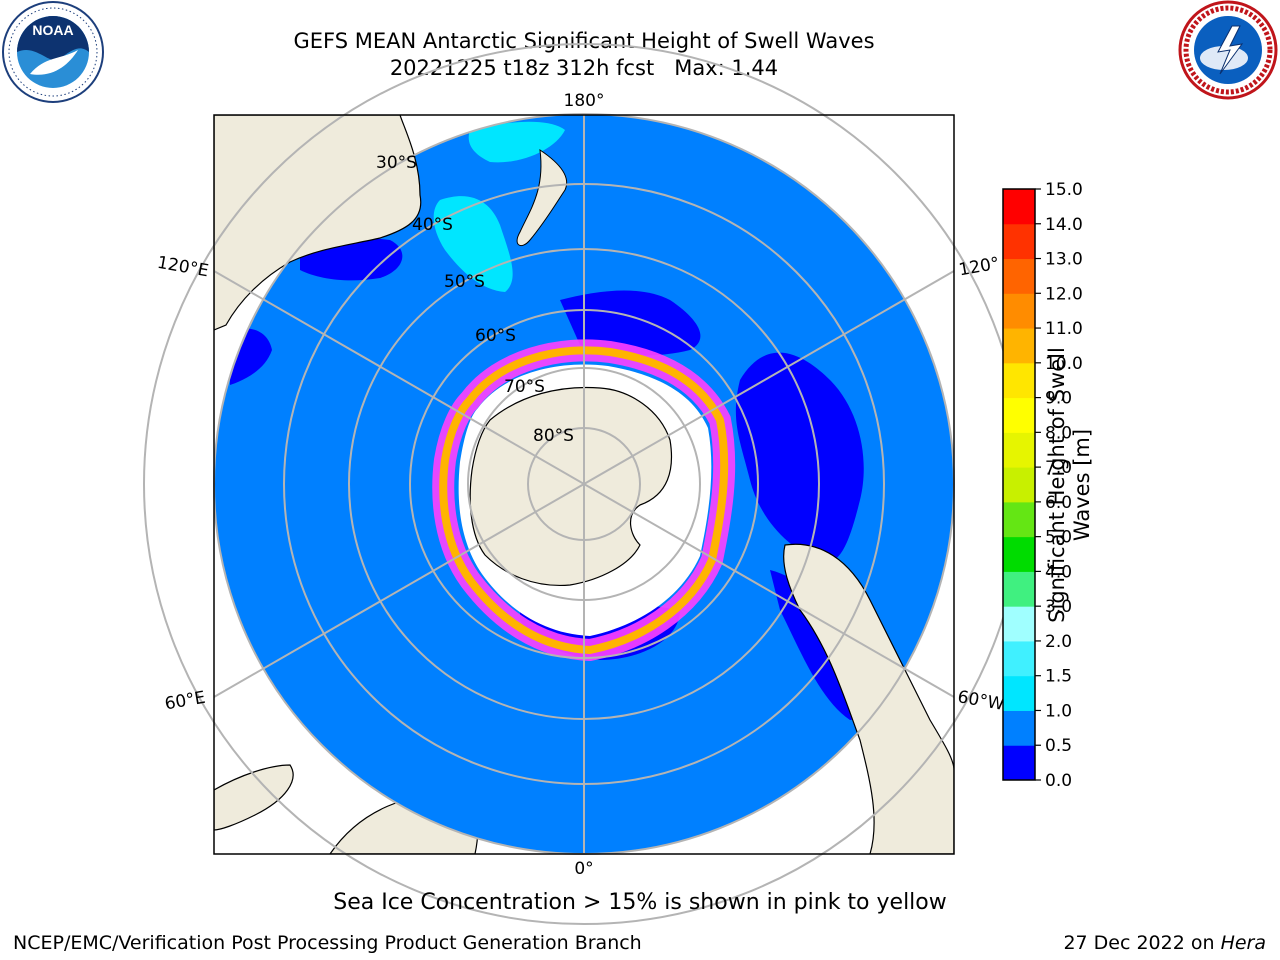  Describe the element at coordinates (553, 436) in the screenshot. I see `lat-label-80s: 80°S` at that location.